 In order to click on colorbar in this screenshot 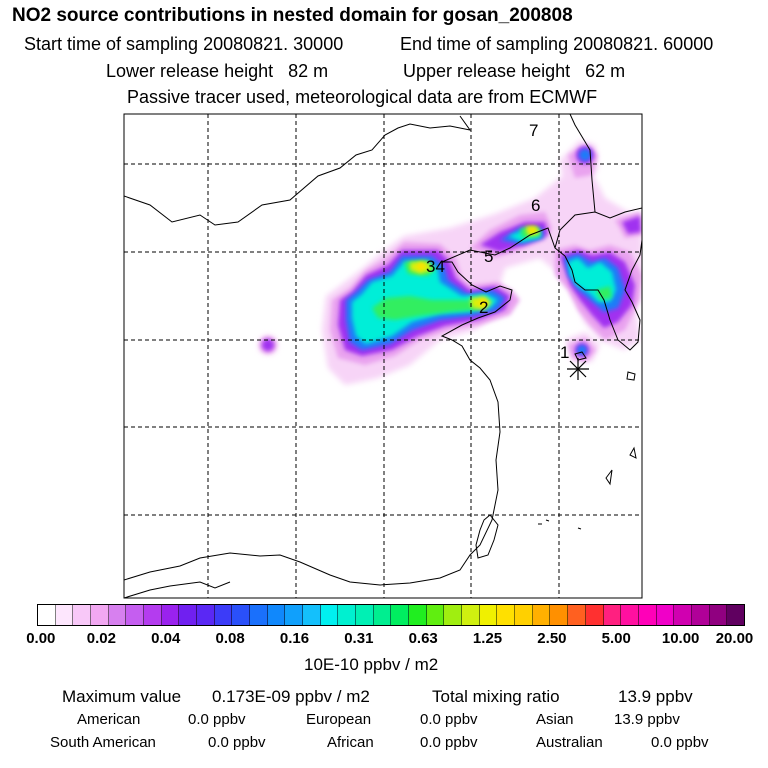, I will do `click(391, 615)`.